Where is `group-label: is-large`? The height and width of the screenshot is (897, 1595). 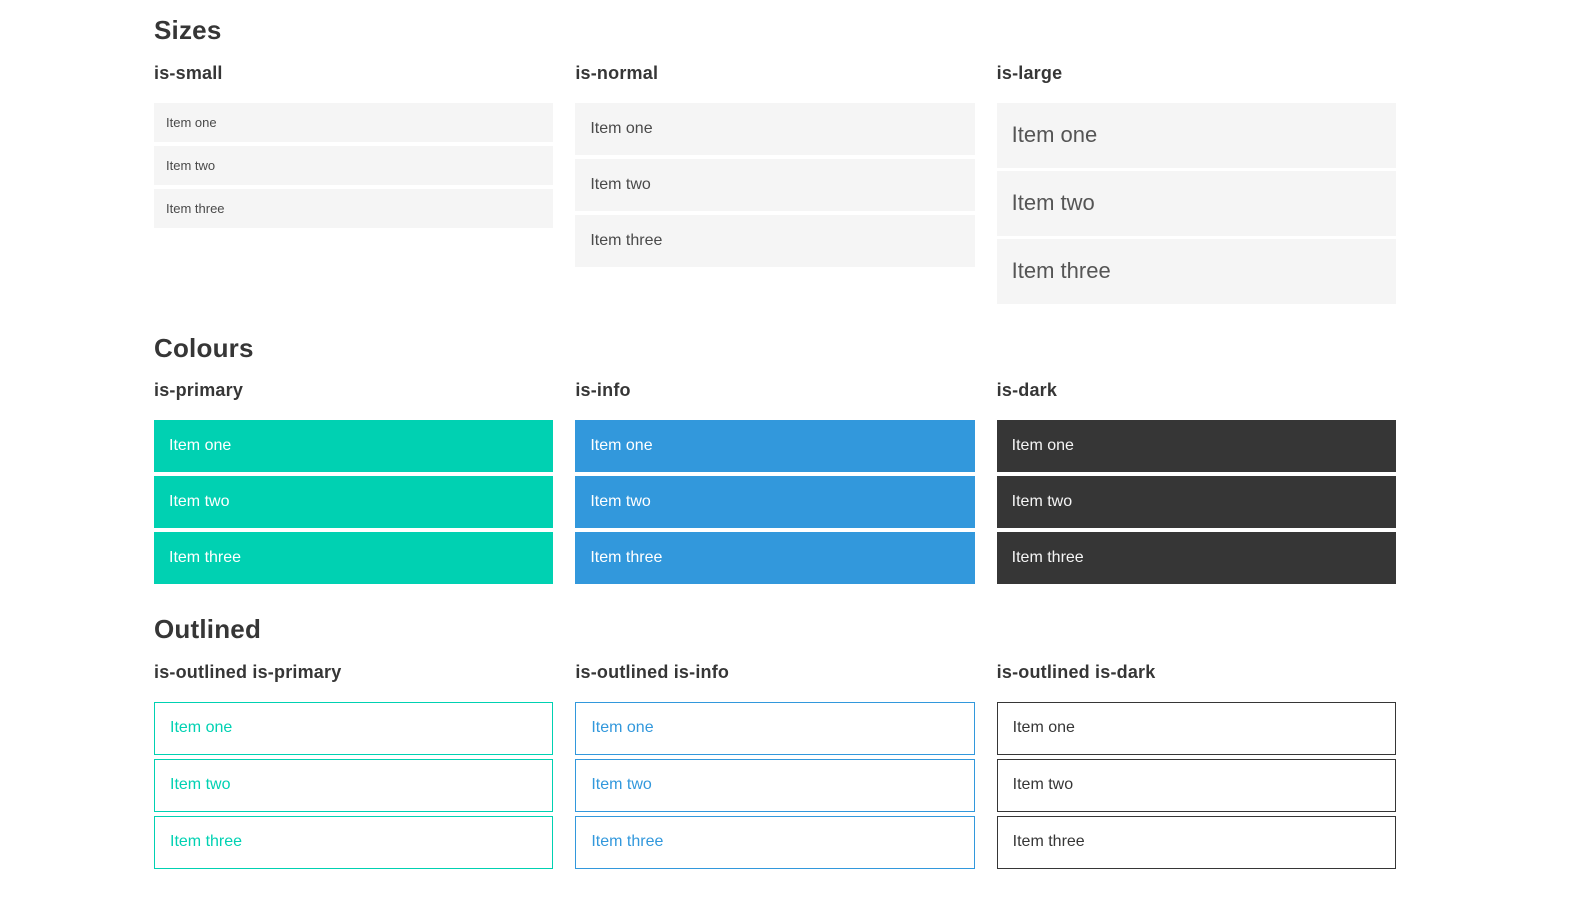 group-label: is-large is located at coordinates (1029, 72).